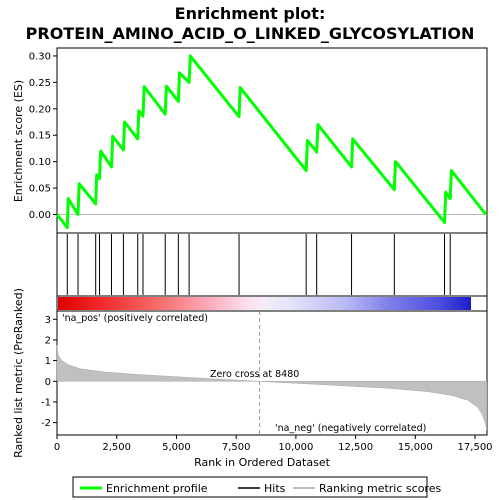  What do you see at coordinates (18, 373) in the screenshot?
I see `rank-y-axis-label: Ranked list metric (PreRanked)` at bounding box center [18, 373].